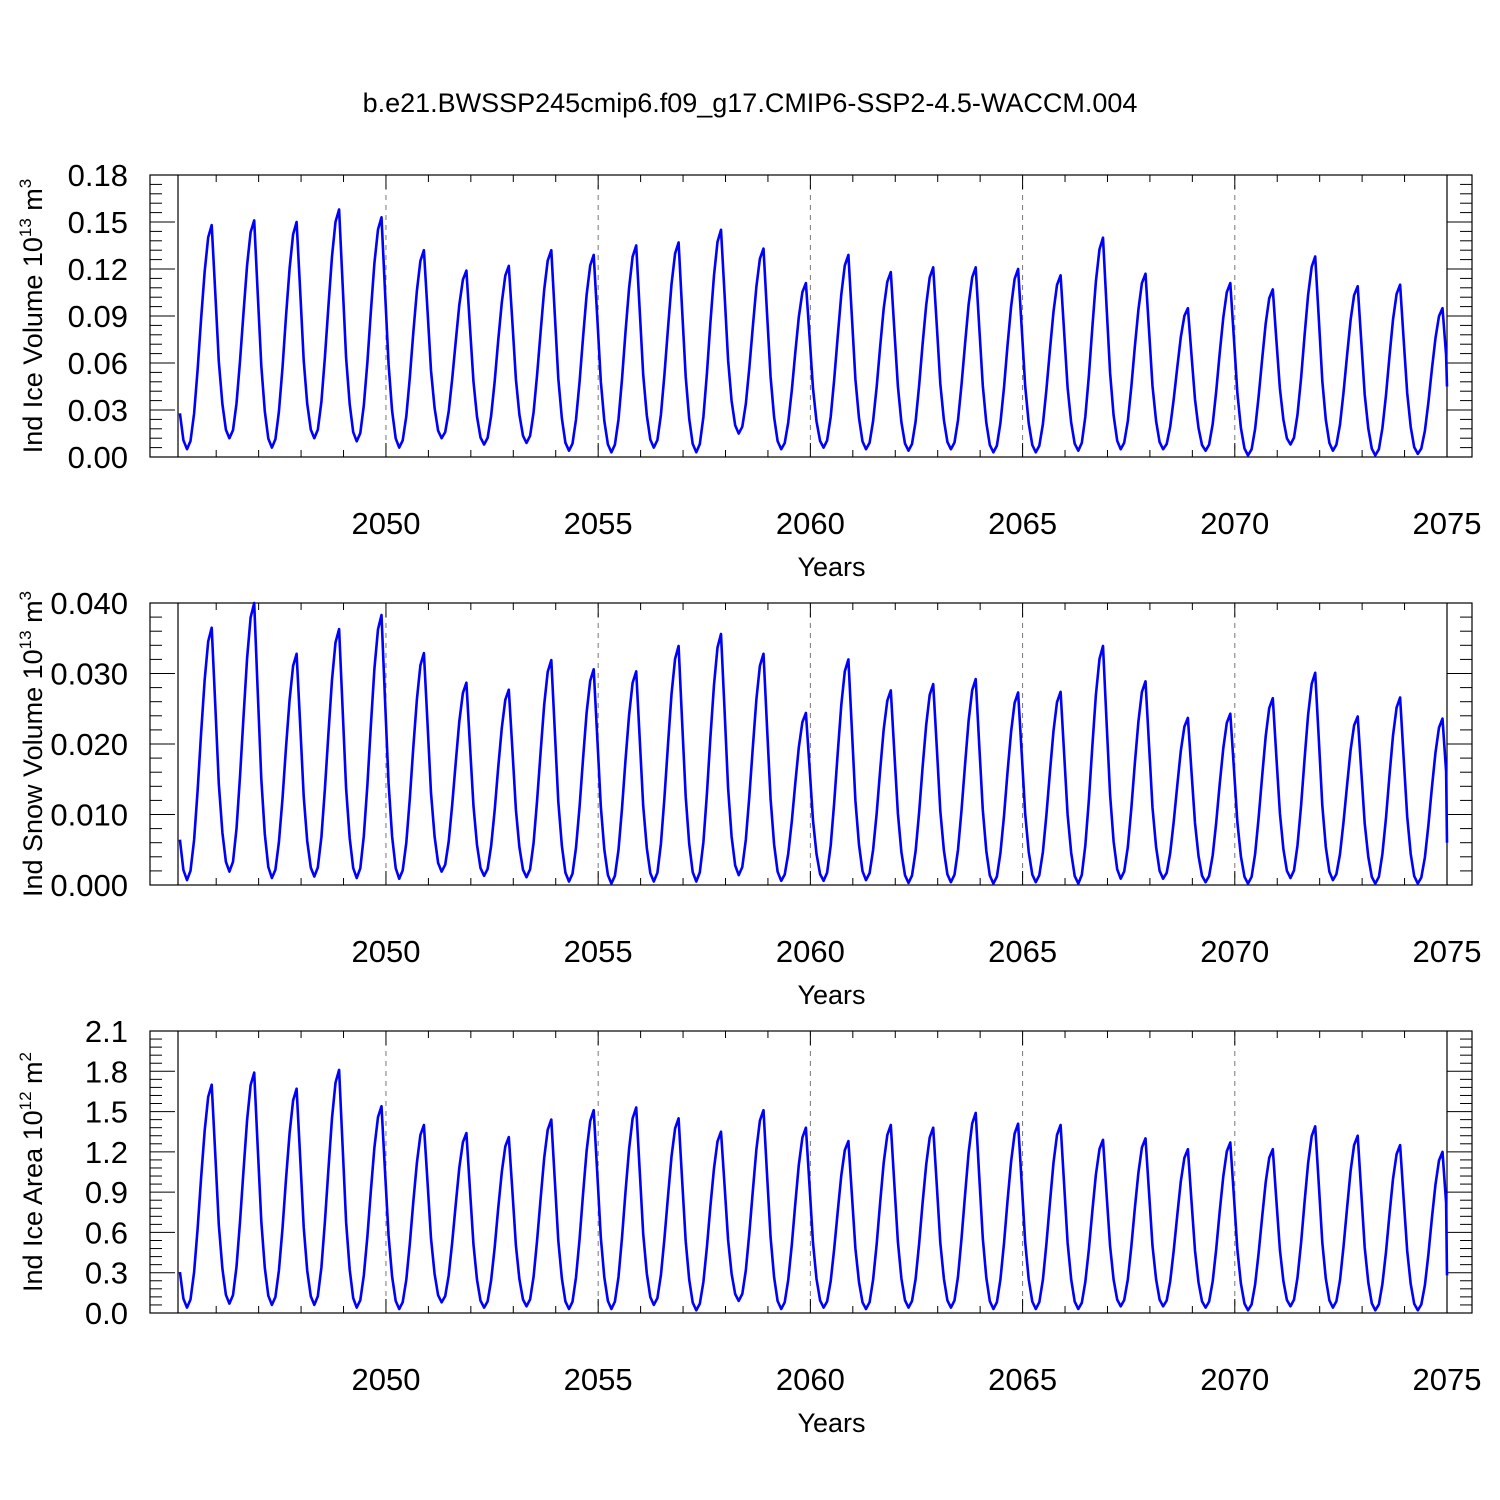 This screenshot has width=1500, height=1500. Describe the element at coordinates (89, 885) in the screenshot. I see `y-tick-label: 0.000` at that location.